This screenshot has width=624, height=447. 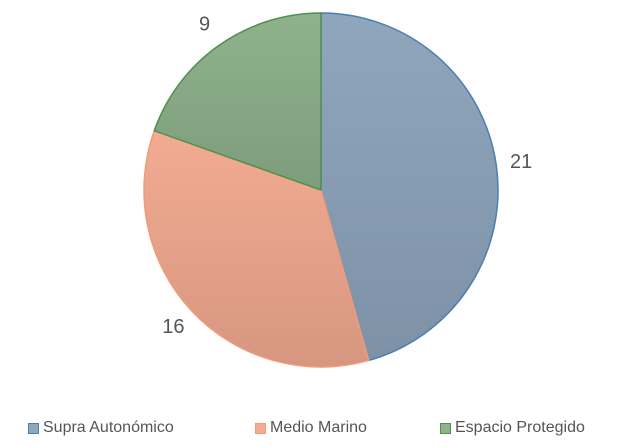 What do you see at coordinates (173, 327) in the screenshot?
I see `data-label-1: 16` at bounding box center [173, 327].